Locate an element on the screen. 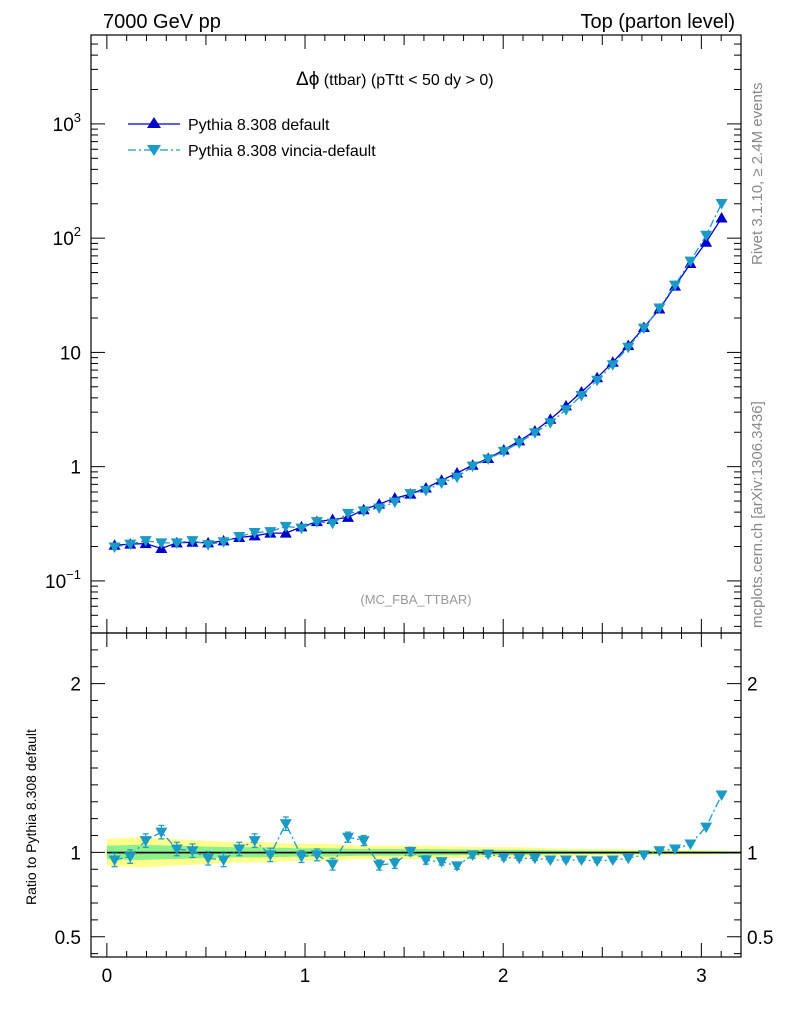 The height and width of the screenshot is (1024, 786). x-tick-label: 3 is located at coordinates (701, 976).